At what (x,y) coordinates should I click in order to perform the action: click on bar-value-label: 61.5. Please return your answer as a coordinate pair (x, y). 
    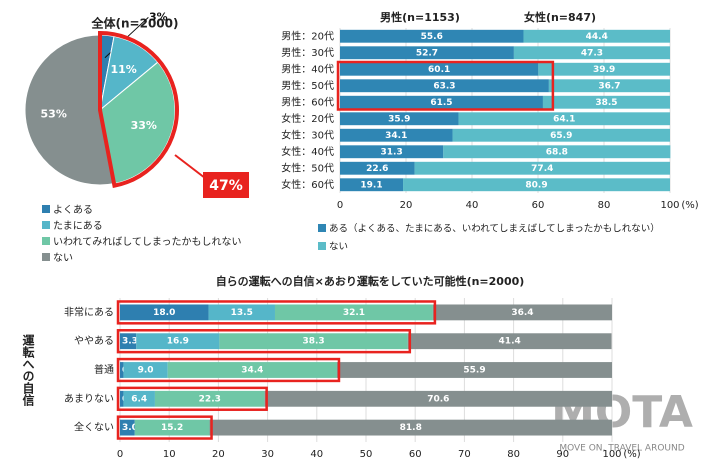
    Looking at the image, I should click on (441, 103).